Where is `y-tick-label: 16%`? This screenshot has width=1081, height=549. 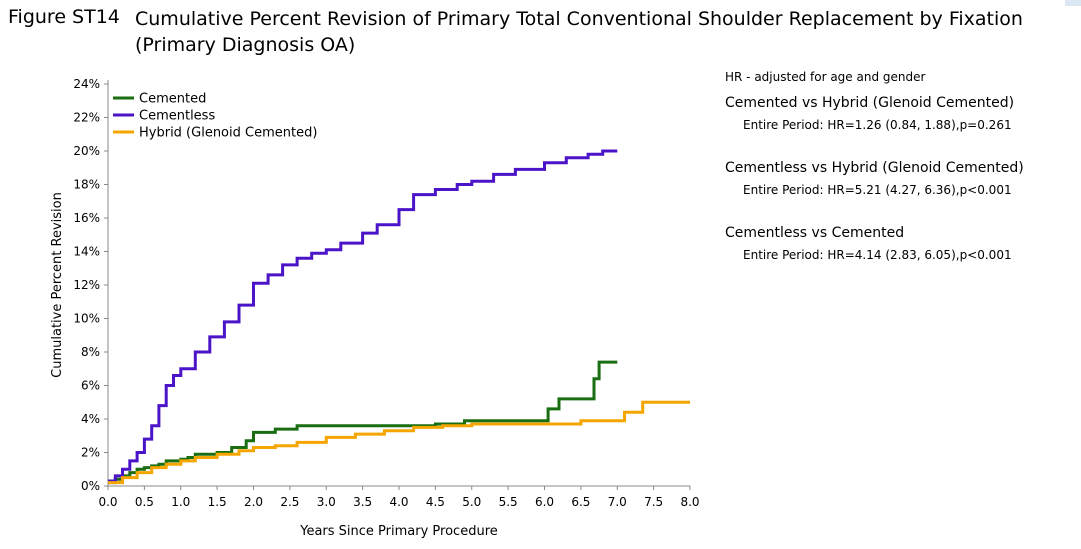
y-tick-label: 16% is located at coordinates (86, 218).